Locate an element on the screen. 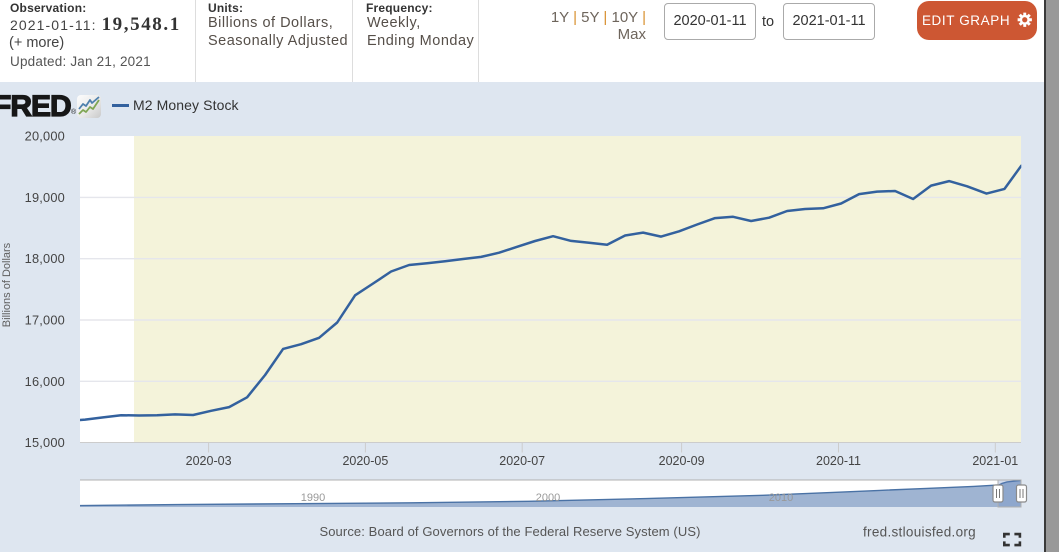  svg-text: 19,000 is located at coordinates (45, 197).